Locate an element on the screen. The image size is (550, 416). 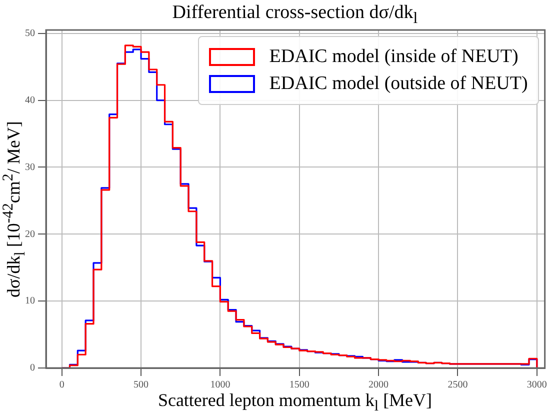
chart-title: Differential cross-section dσ/dk$_{l}$ is located at coordinates (295, 15).